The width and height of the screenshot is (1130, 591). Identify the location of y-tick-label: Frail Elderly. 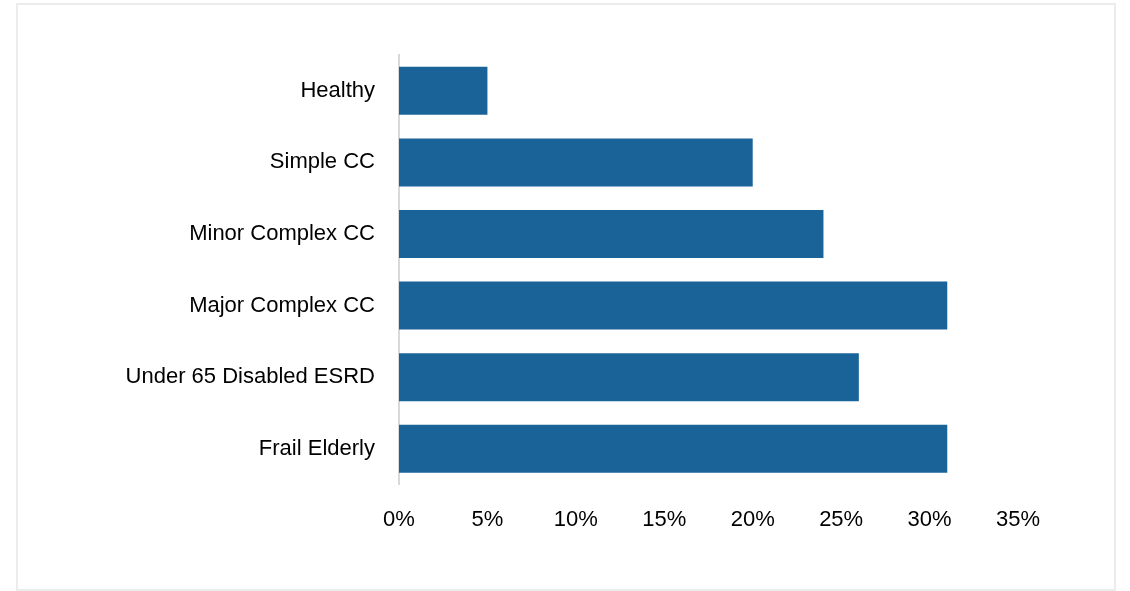
(316, 447).